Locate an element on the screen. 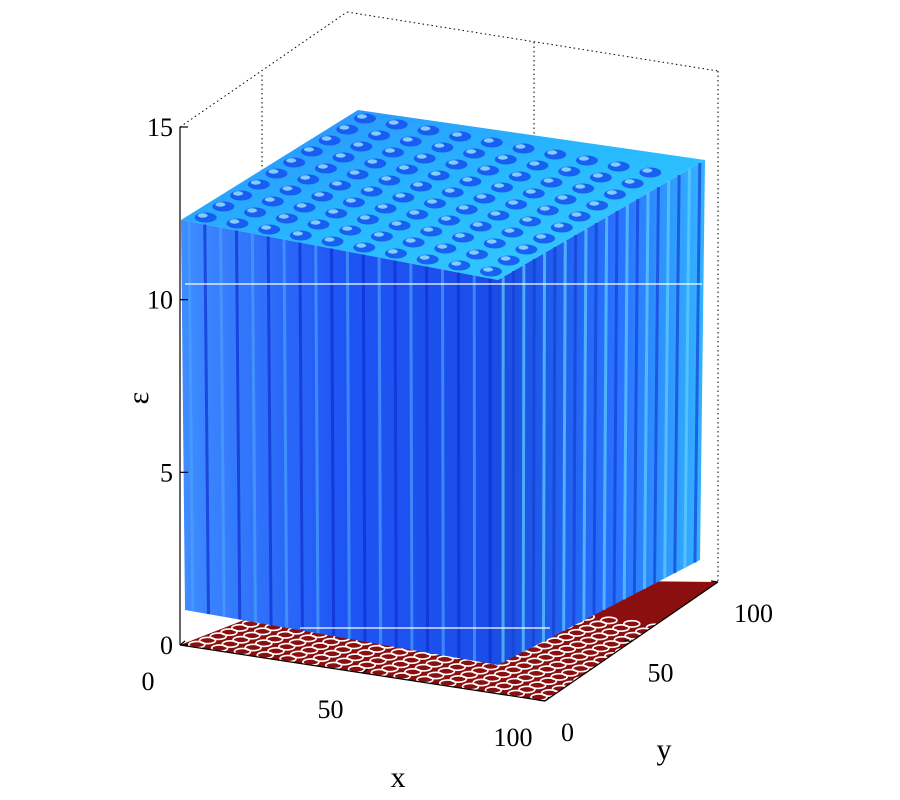 This screenshot has width=900, height=800. z-tick-label: 15 is located at coordinates (160, 127).